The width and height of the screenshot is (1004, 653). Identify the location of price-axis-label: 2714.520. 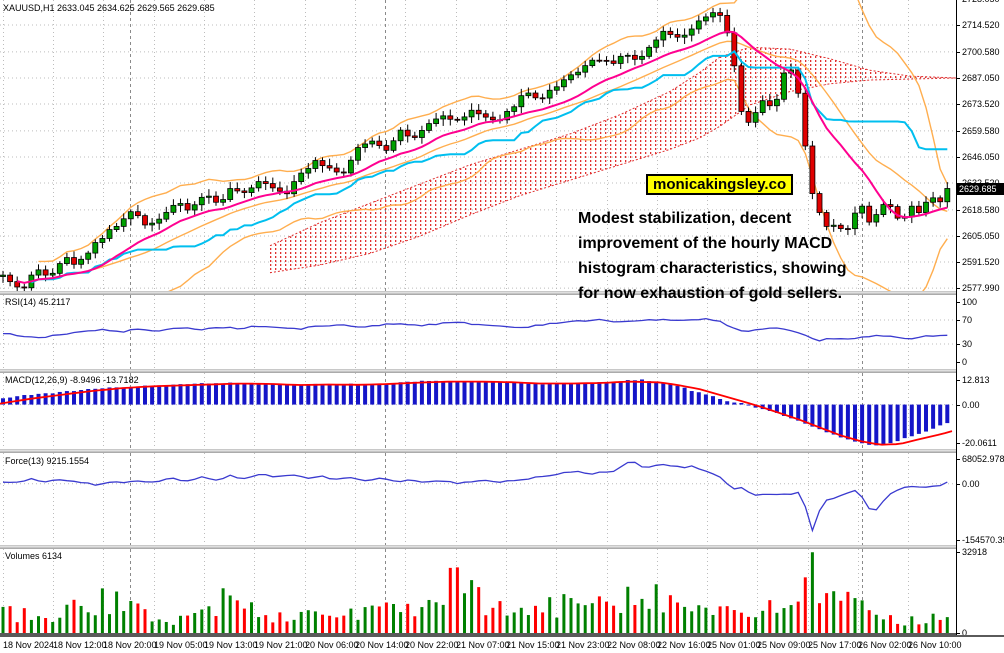
(981, 25).